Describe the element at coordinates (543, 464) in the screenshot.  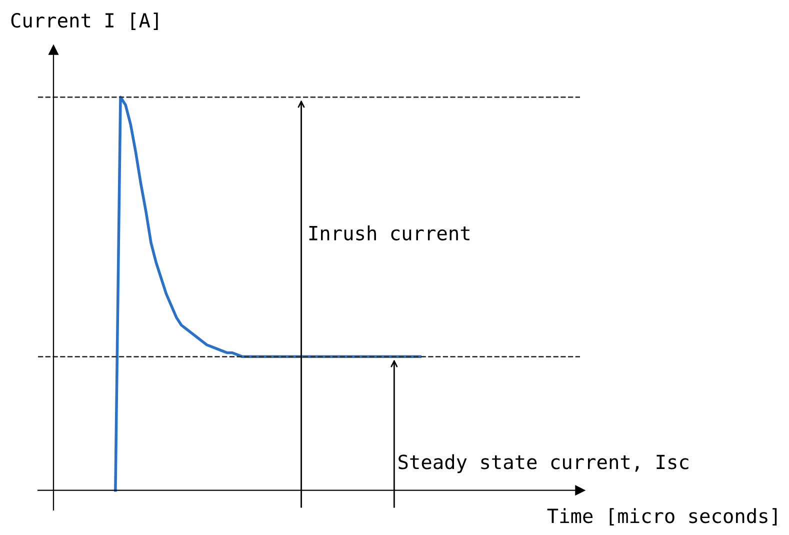
I see `annotation: Steady state current, Isc` at that location.